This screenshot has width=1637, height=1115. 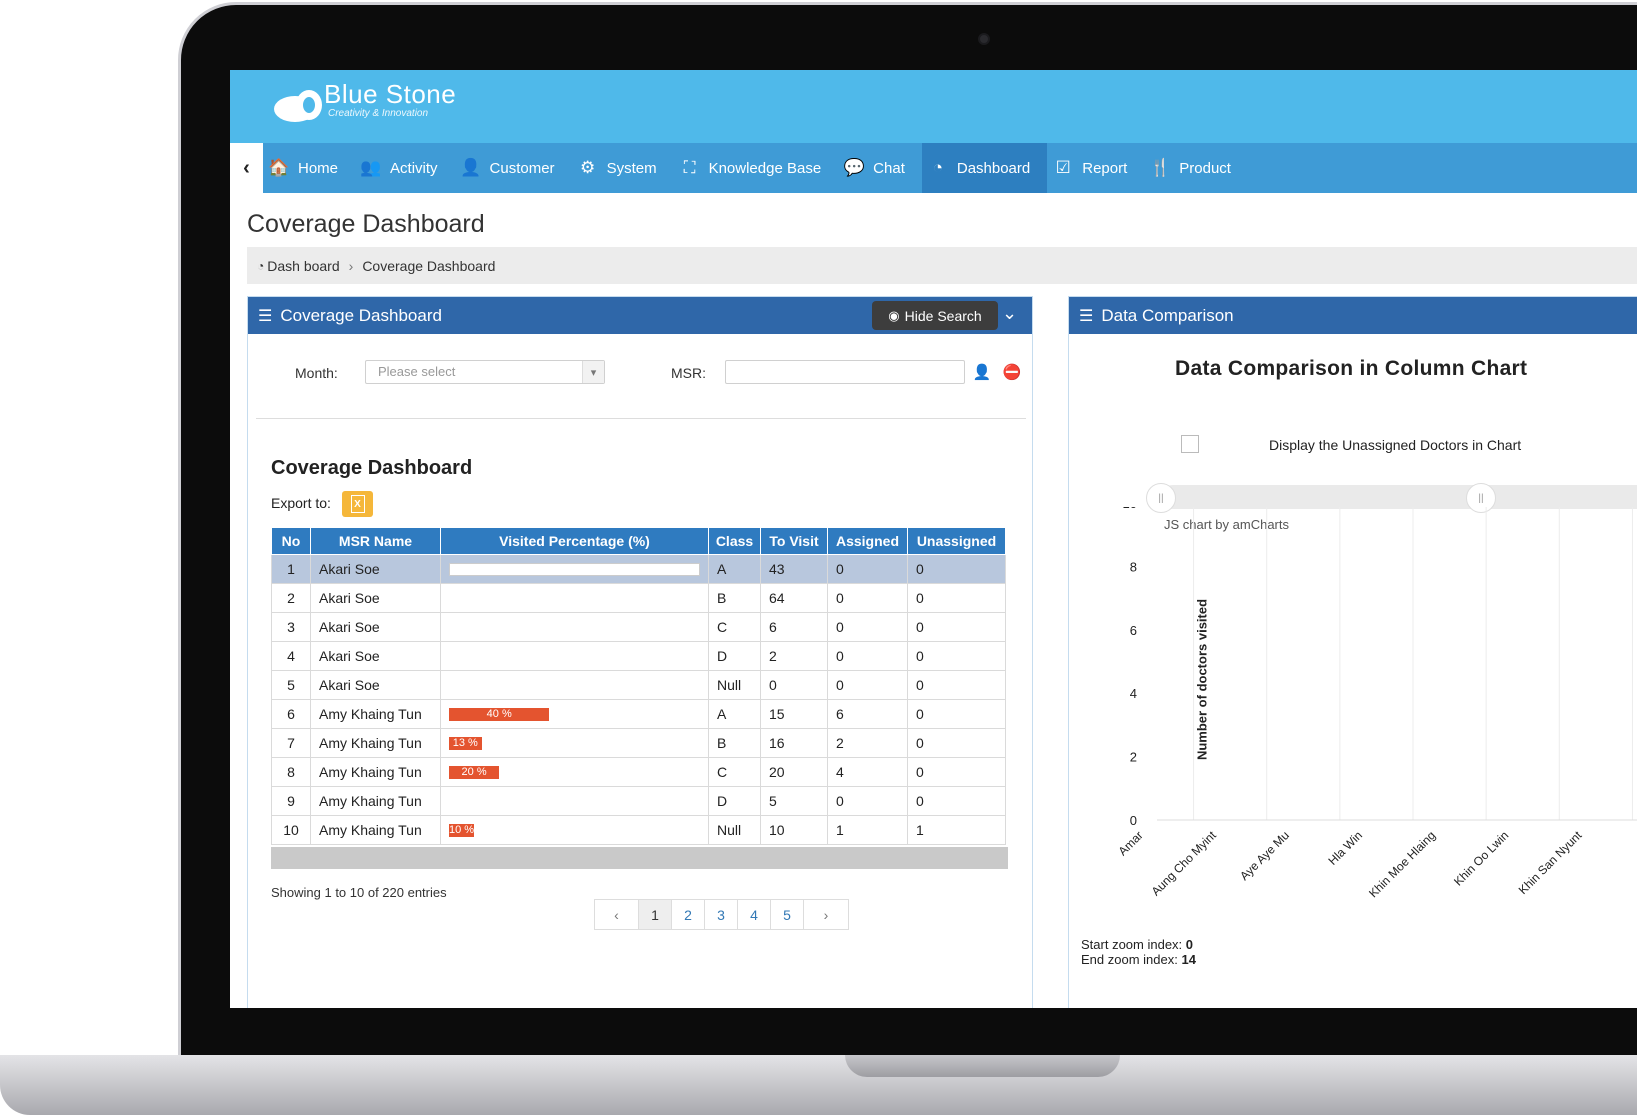 I want to click on table-row: 10 Amy Khaing Tun 10 % Null 10 1 1, so click(x=638, y=830).